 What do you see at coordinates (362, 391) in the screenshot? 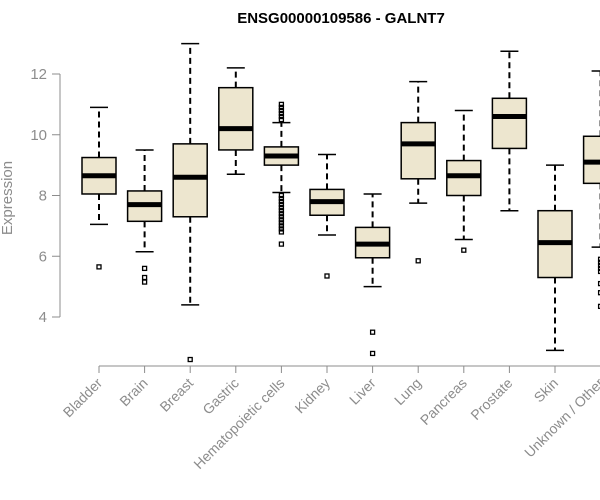
I see `x-tick-label: Liver` at bounding box center [362, 391].